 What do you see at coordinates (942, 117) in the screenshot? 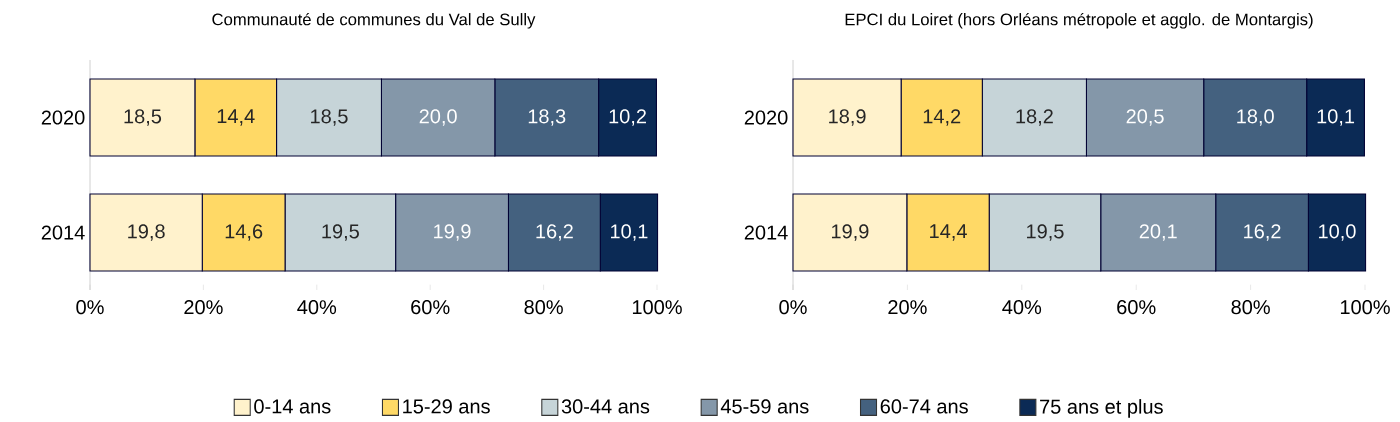
I see `data-label: 14,2` at bounding box center [942, 117].